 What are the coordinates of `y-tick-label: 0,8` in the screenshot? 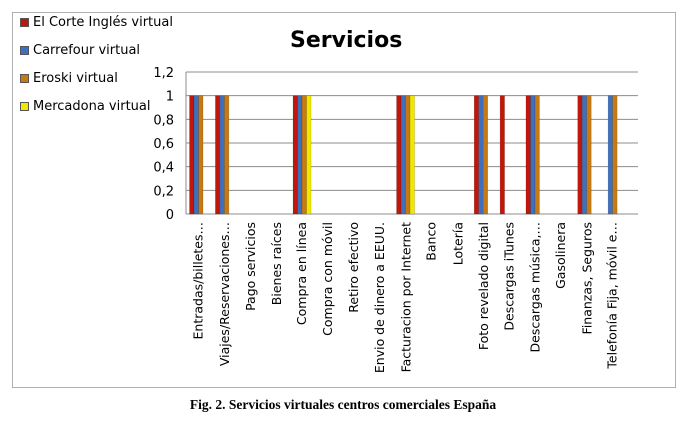 It's located at (163, 120).